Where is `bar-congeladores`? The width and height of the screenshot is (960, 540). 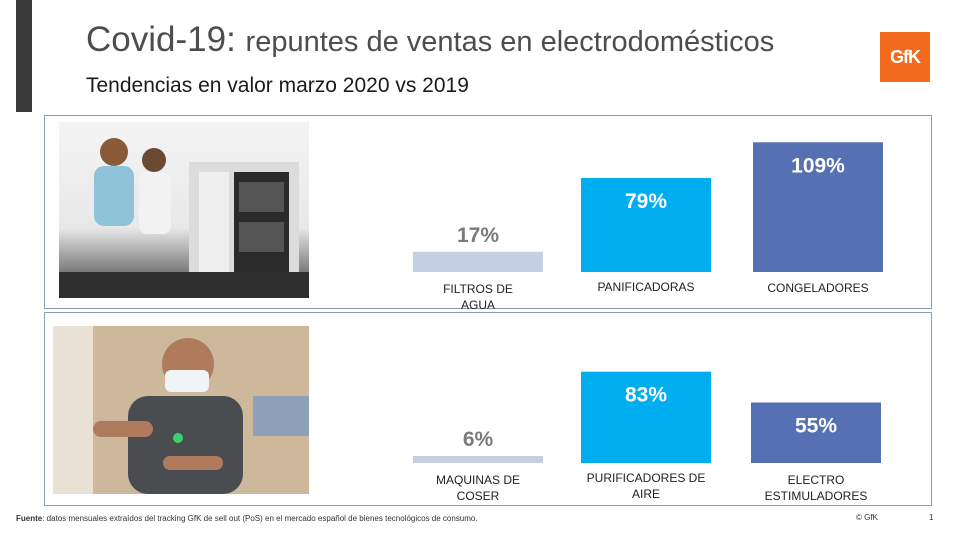
bar-congeladores is located at coordinates (818, 207).